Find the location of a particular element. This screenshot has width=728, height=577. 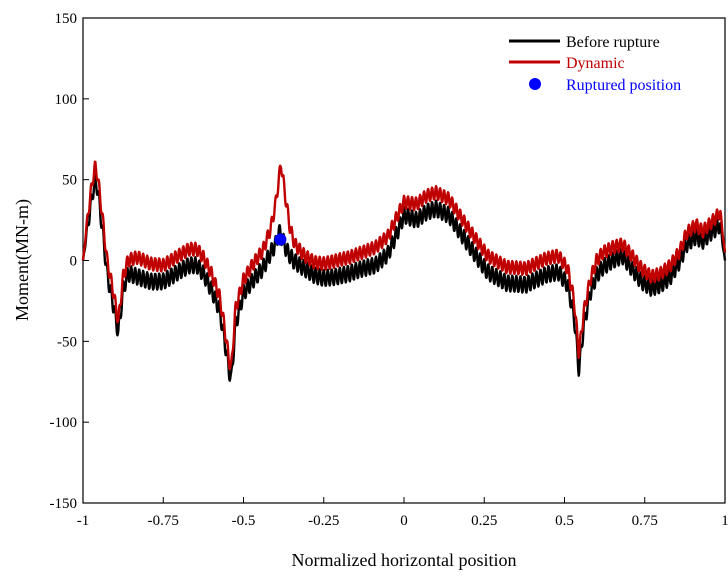

x-tick-label: -0.25 is located at coordinates (323, 521).